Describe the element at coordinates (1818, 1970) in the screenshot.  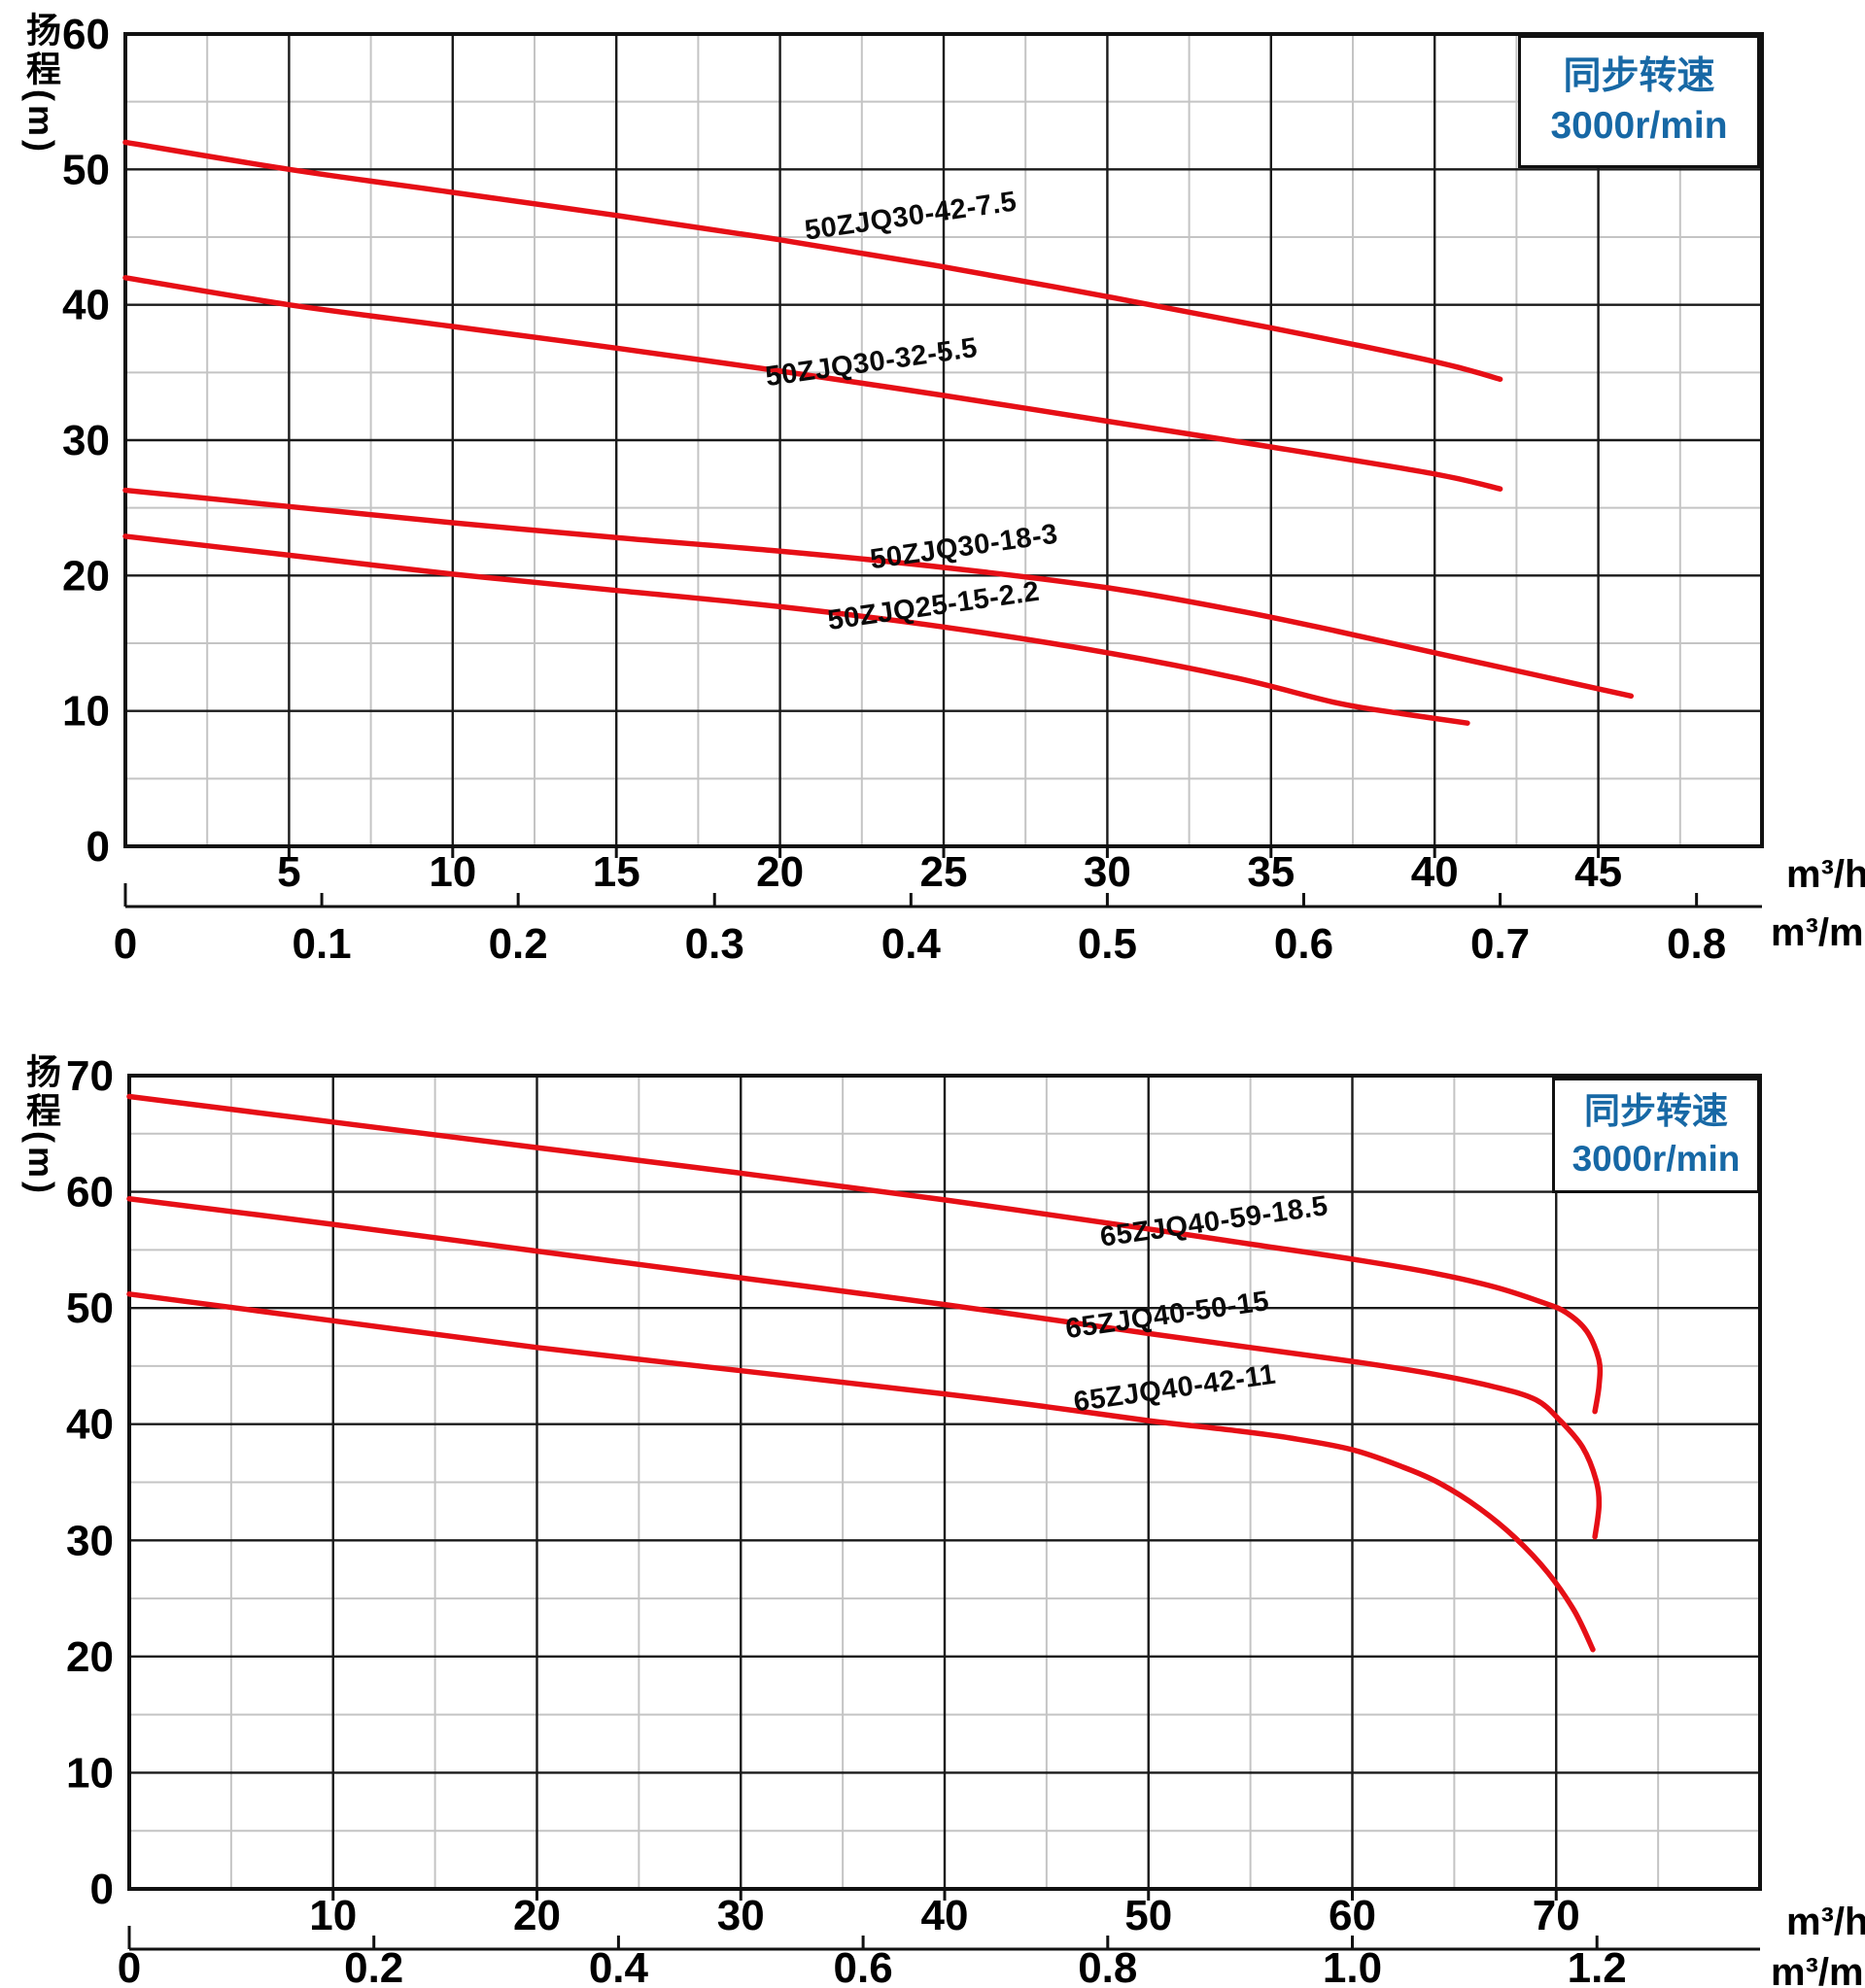
I see `unit-label-m3min-bottom: m³/min` at that location.